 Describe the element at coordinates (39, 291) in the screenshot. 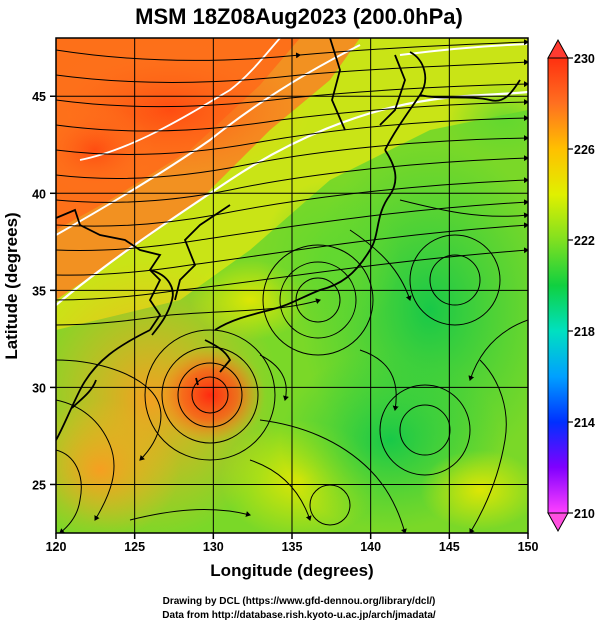

I see `y-tick-label: 35` at that location.